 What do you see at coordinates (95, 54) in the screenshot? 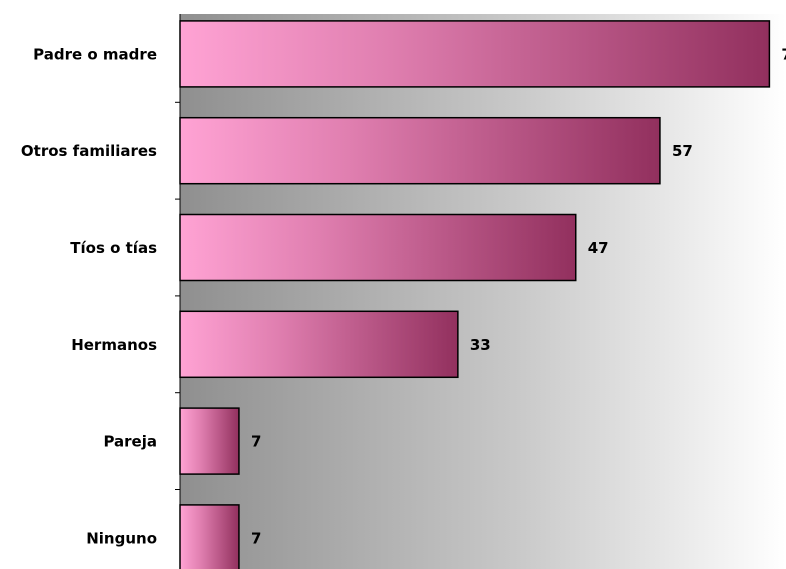
I see `category-label: Padre o madre` at bounding box center [95, 54].